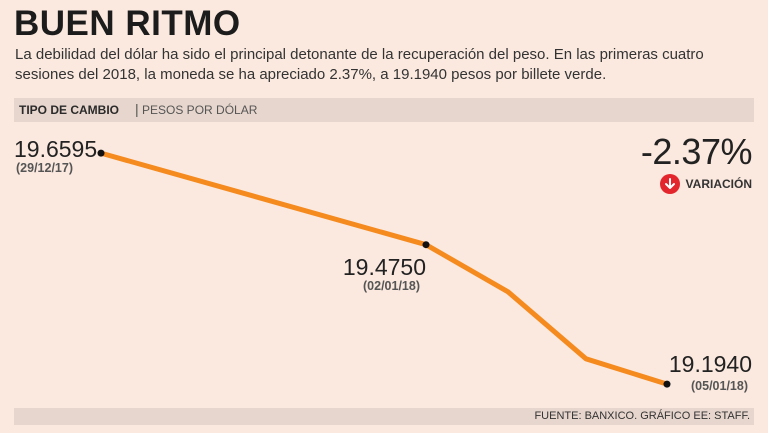  What do you see at coordinates (710, 364) in the screenshot?
I see `data-point-value-label: 19.1940` at bounding box center [710, 364].